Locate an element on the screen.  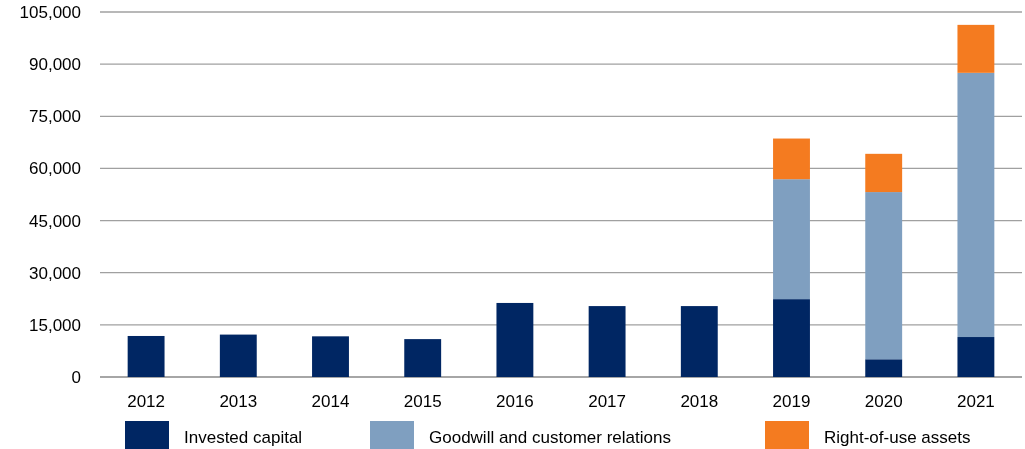
y-tick-label: 0 is located at coordinates (76, 377).